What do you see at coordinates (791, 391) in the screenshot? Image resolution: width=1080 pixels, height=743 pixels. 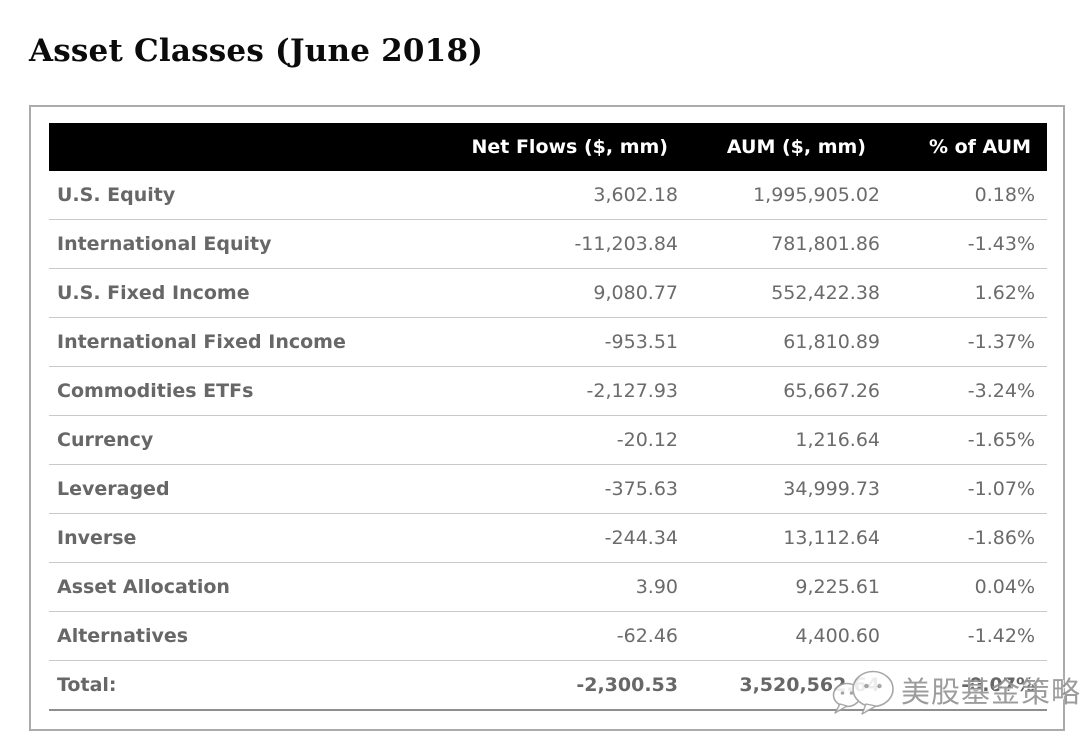 I see `cell-aum: 65,667.26` at bounding box center [791, 391].